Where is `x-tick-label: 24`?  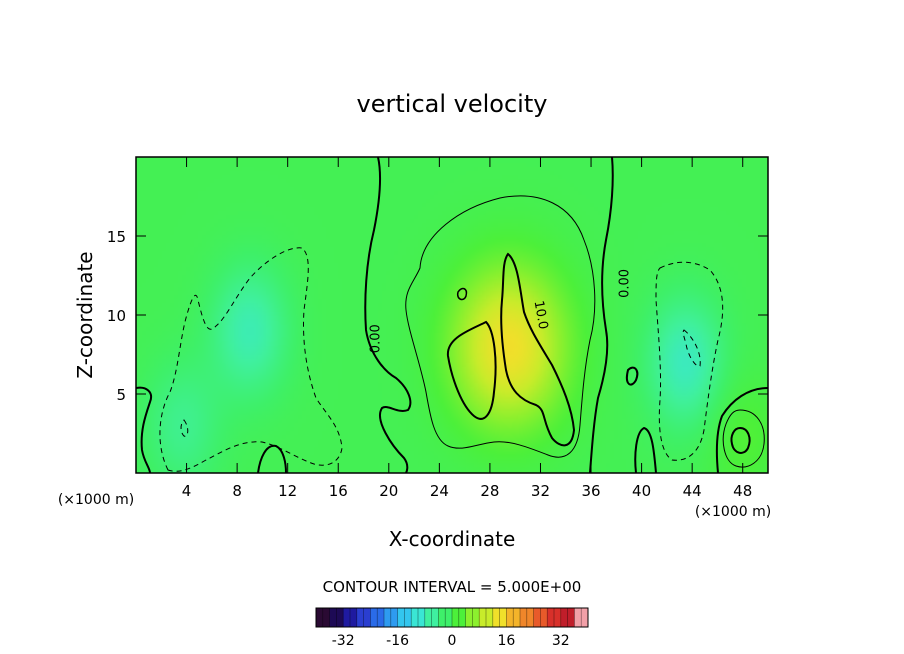 x-tick-label: 24 is located at coordinates (439, 491).